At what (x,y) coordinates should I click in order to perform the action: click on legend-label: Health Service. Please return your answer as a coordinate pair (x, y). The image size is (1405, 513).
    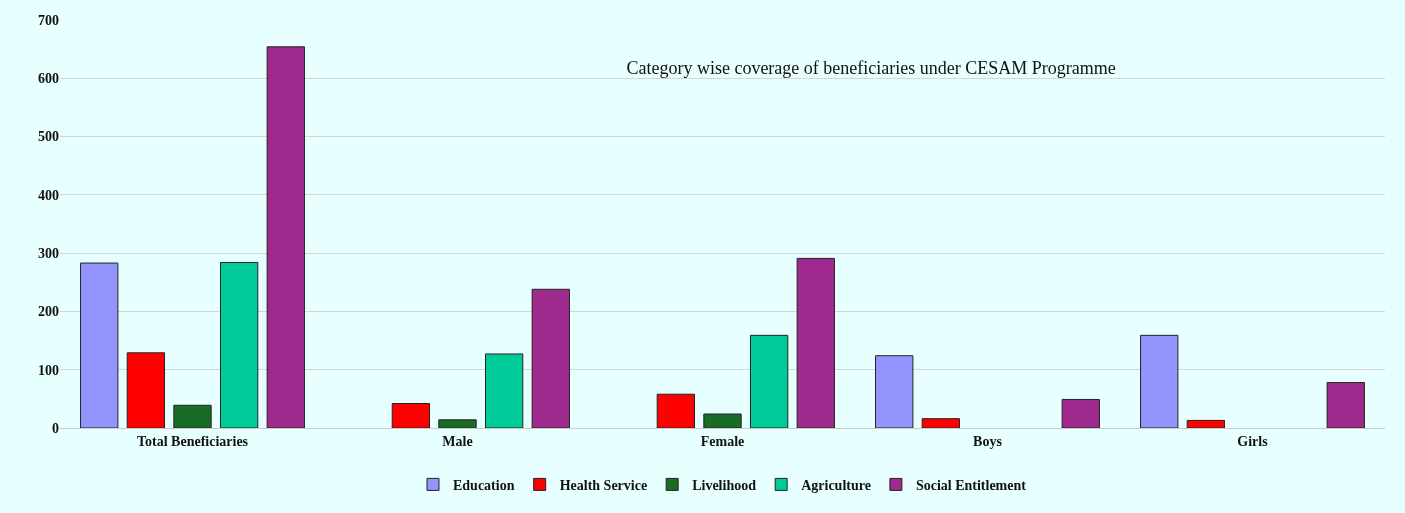
    Looking at the image, I should click on (603, 485).